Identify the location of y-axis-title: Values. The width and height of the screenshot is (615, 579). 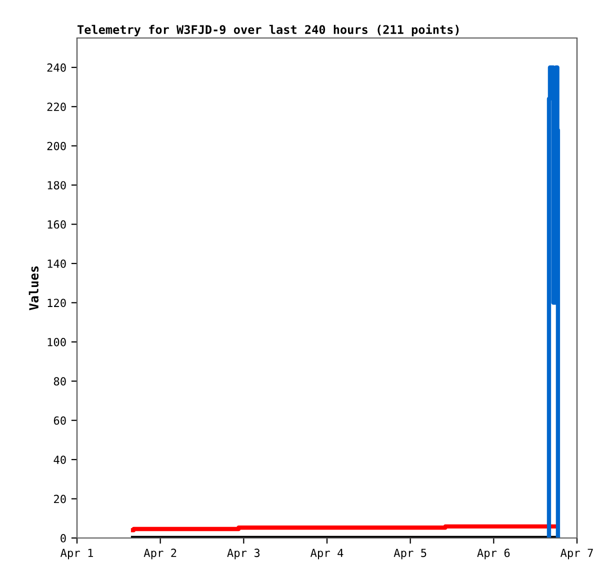
(33, 288).